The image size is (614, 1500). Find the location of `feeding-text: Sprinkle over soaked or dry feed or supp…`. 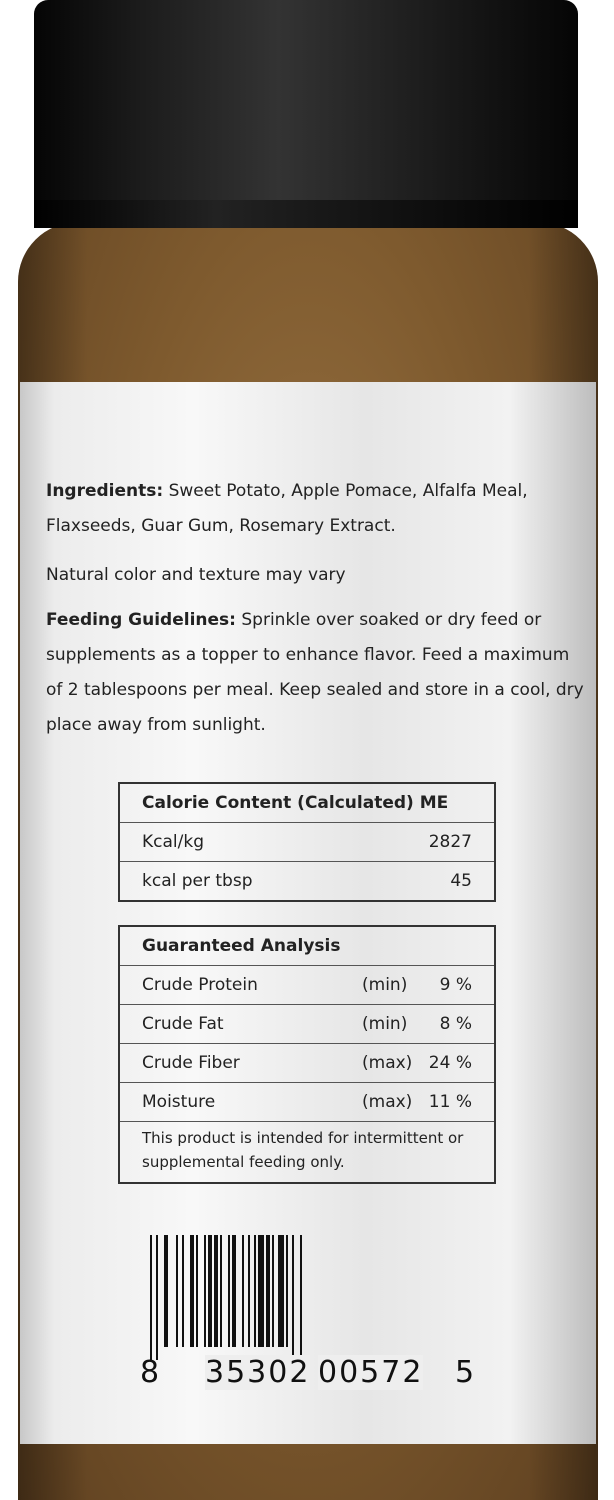

feeding-text: Sprinkle over soaked or dry feed or supp… is located at coordinates (315, 672).